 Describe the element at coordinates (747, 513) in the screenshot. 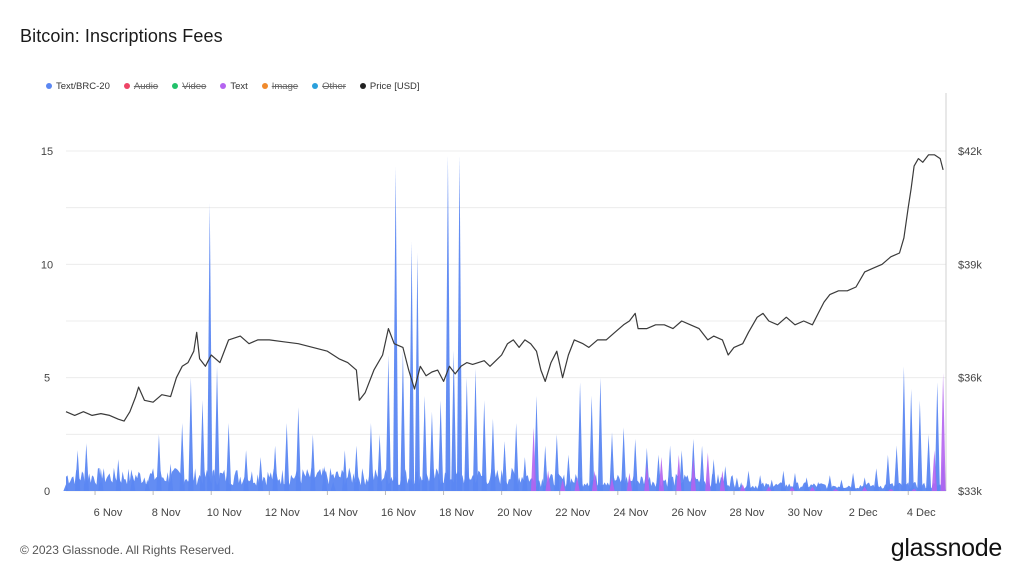

I see `x-tick-label: 28 Nov` at that location.